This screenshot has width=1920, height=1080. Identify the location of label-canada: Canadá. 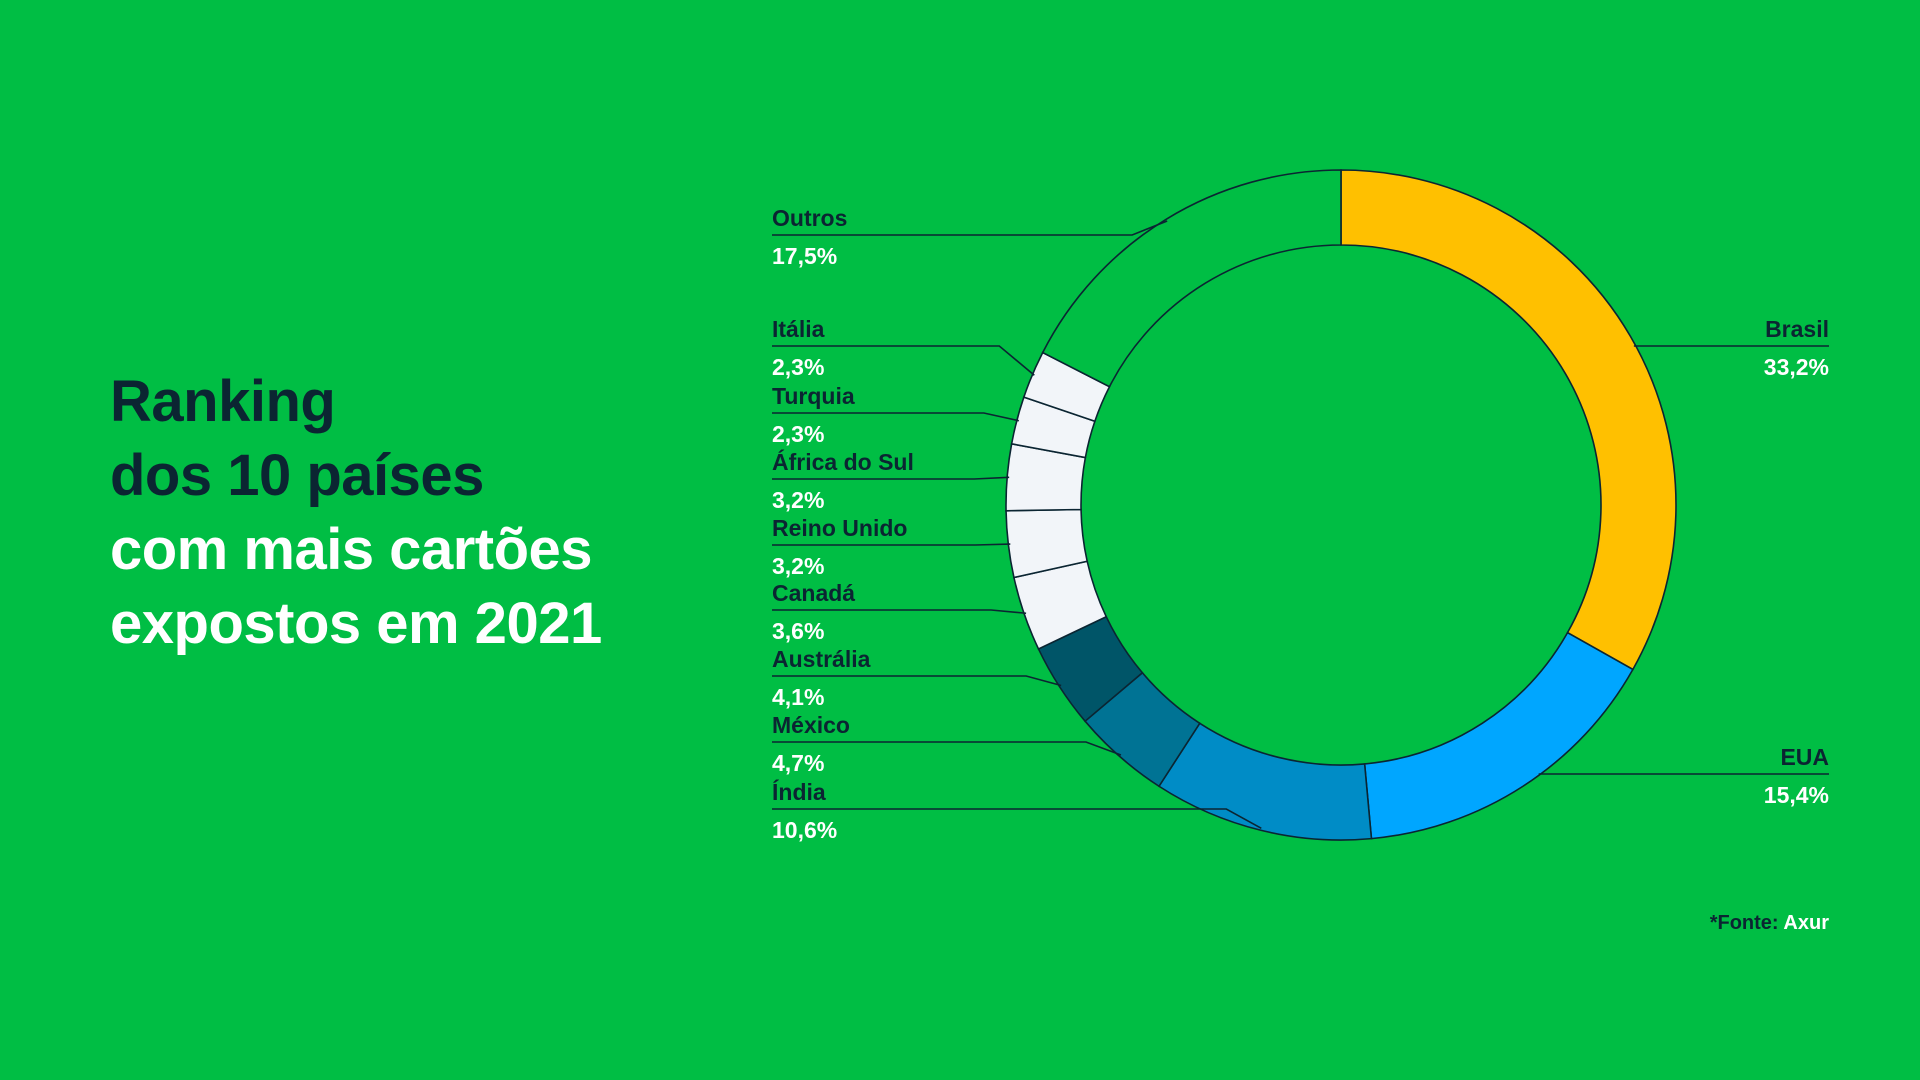
(813, 593).